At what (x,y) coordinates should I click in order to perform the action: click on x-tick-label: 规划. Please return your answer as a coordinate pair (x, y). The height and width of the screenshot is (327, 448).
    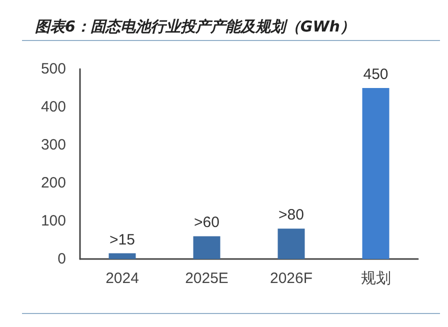
    Looking at the image, I should click on (375, 278).